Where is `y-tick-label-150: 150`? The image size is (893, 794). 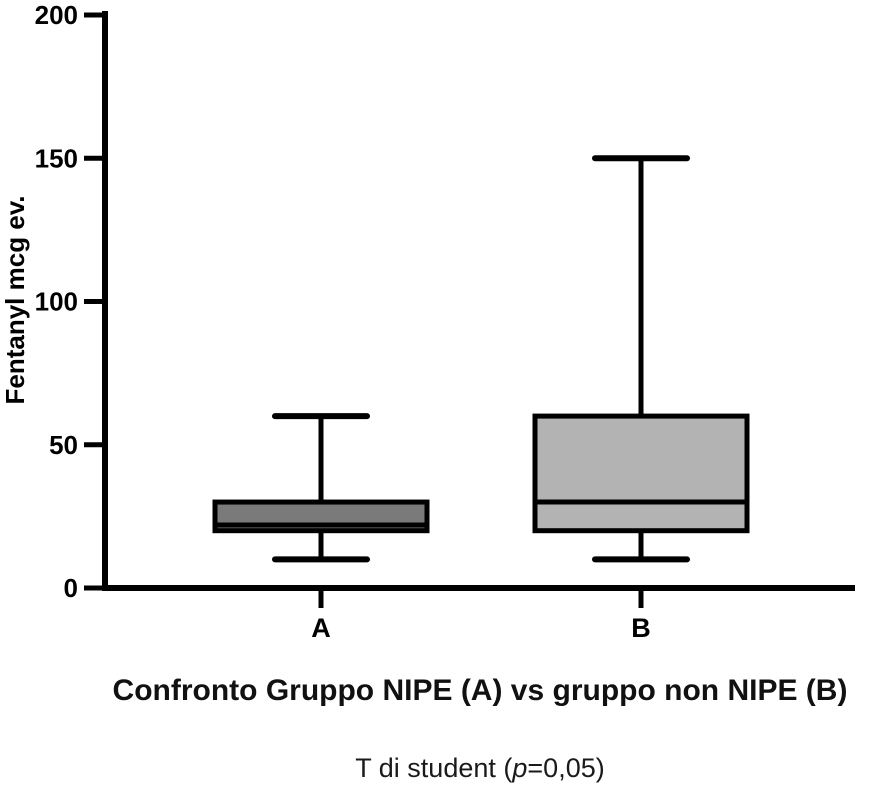 y-tick-label-150: 150 is located at coordinates (56, 158).